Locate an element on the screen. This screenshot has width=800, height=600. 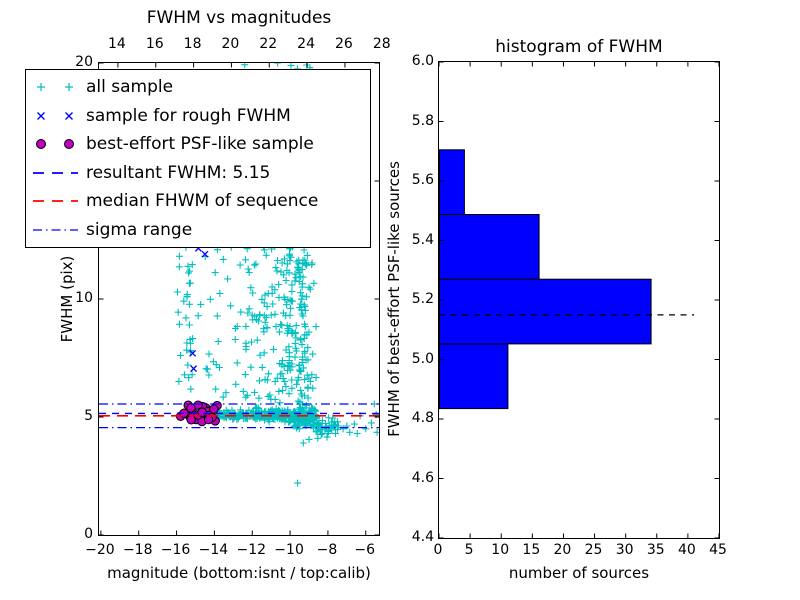
legend-sample-x2 is located at coordinates (55, 115).